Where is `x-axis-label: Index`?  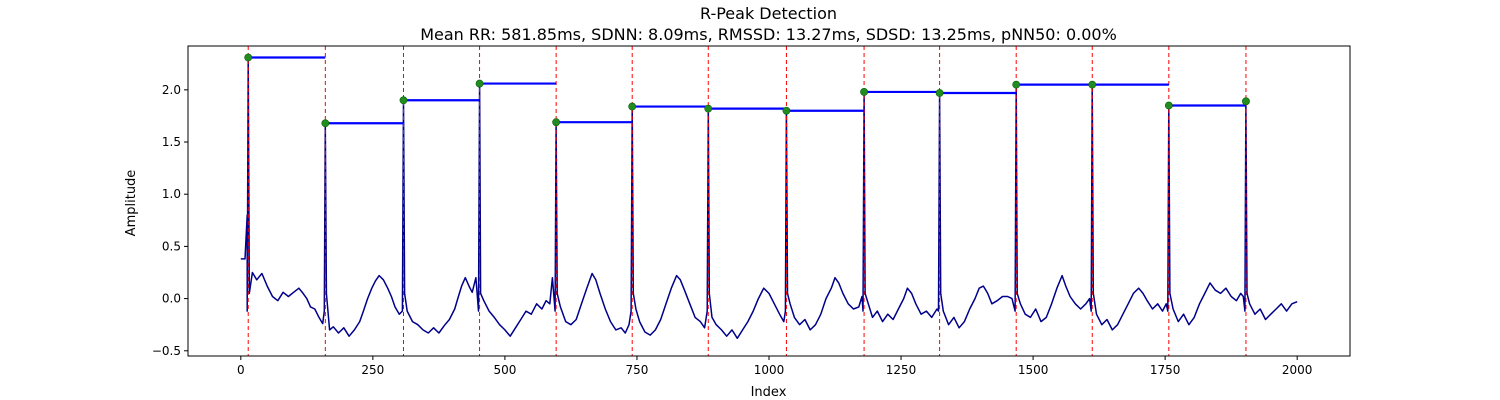 x-axis-label: Index is located at coordinates (769, 392).